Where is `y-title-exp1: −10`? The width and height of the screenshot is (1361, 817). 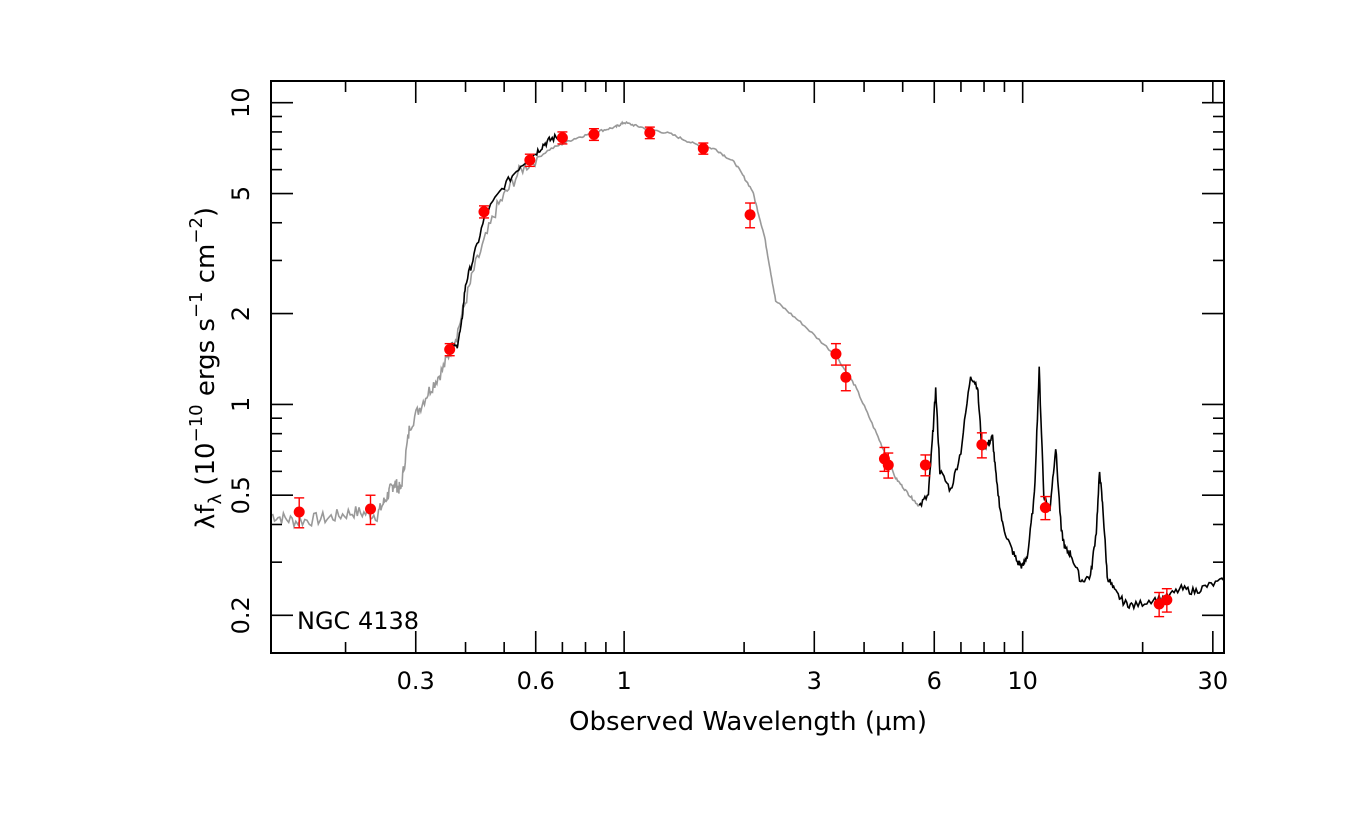 y-title-exp1: −10 is located at coordinates (196, 423).